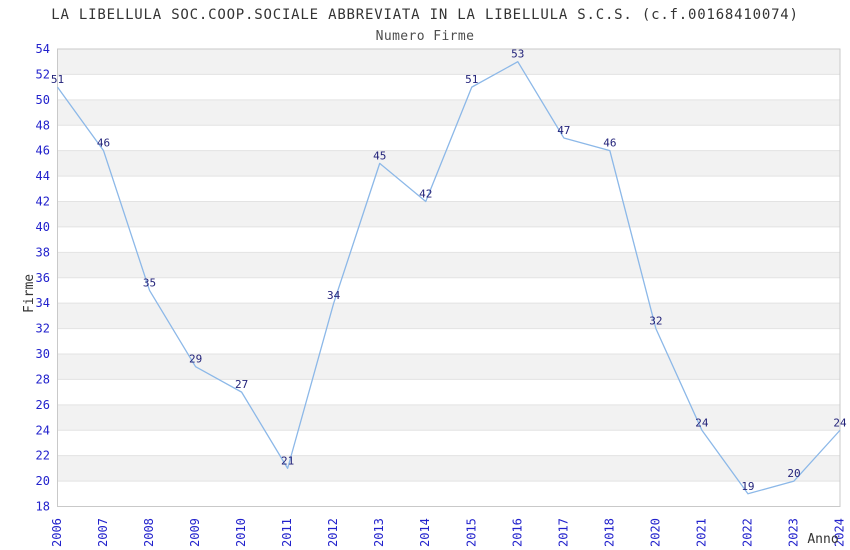 Image resolution: width=850 pixels, height=550 pixels. Describe the element at coordinates (195, 532) in the screenshot. I see `x-tick-label: 2009` at that location.